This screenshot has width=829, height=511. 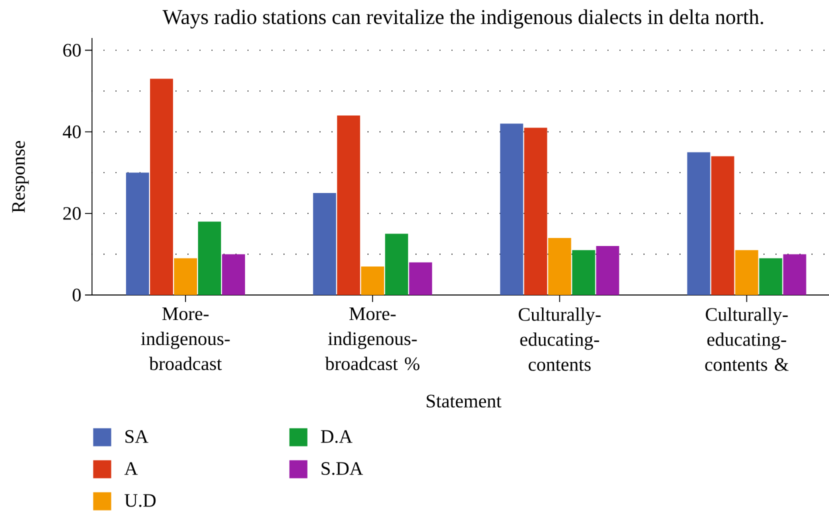 What do you see at coordinates (185, 339) in the screenshot?
I see `x-tick-label: More-indigenous-broadcast` at bounding box center [185, 339].